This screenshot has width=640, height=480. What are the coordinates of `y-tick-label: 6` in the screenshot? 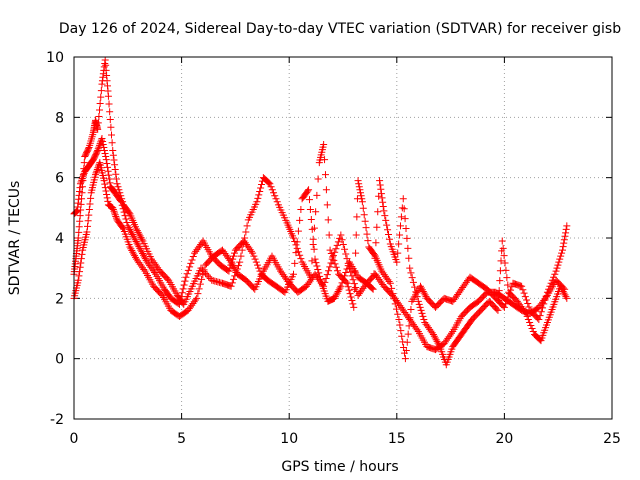 It's located at (59, 179).